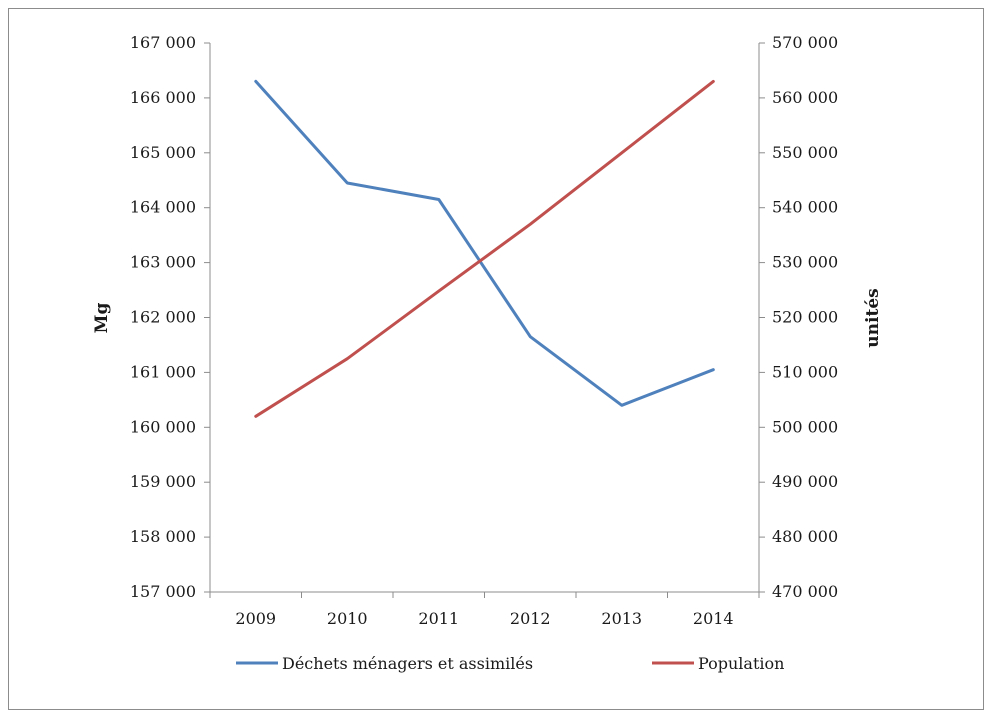 The height and width of the screenshot is (712, 988). Describe the element at coordinates (713, 618) in the screenshot. I see `x-tick-label: 2014` at that location.